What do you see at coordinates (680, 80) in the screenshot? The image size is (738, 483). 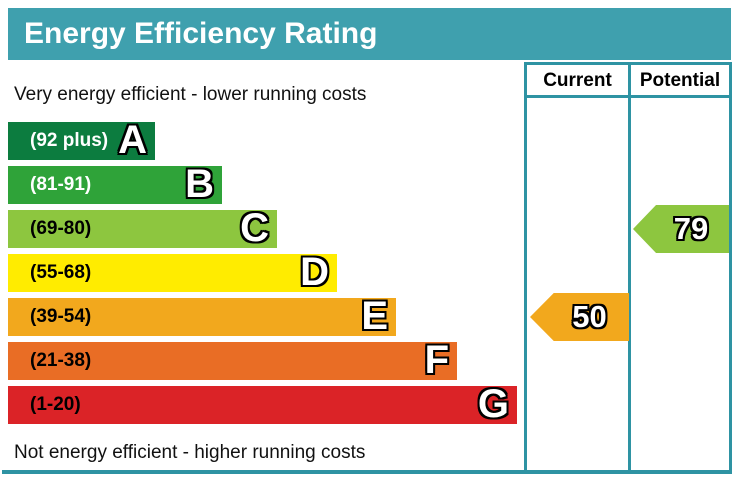 I see `potential-column-header: Potential` at bounding box center [680, 80].